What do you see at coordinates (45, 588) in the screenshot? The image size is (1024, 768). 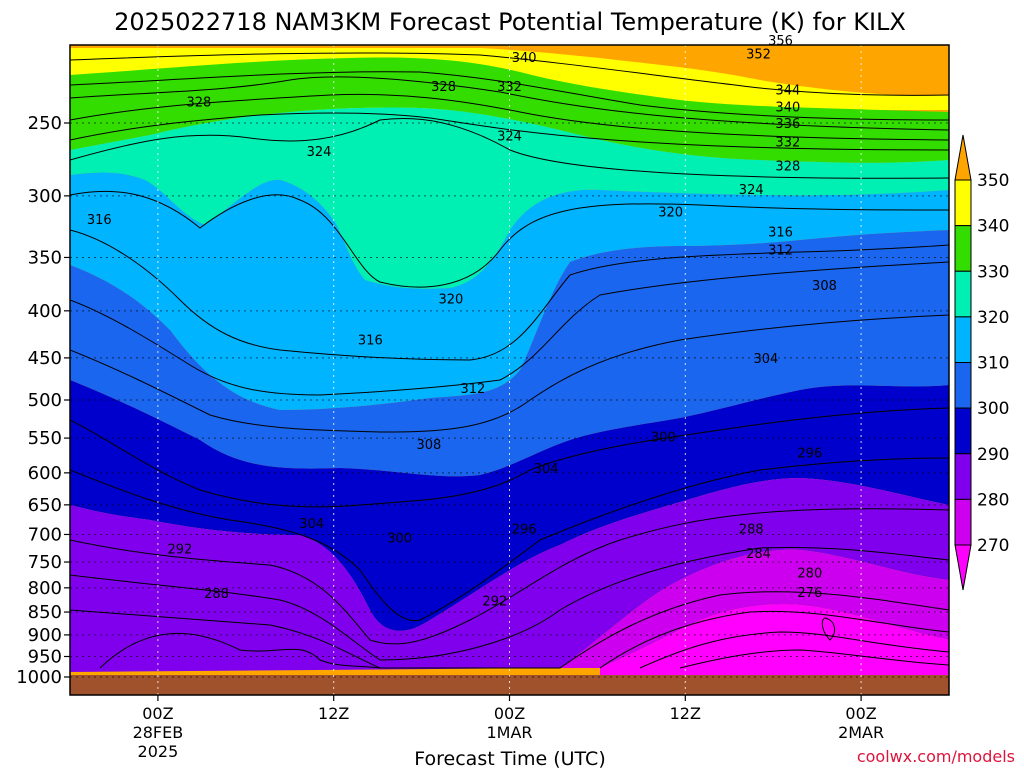 I see `y-tick-label: 800` at bounding box center [45, 588].